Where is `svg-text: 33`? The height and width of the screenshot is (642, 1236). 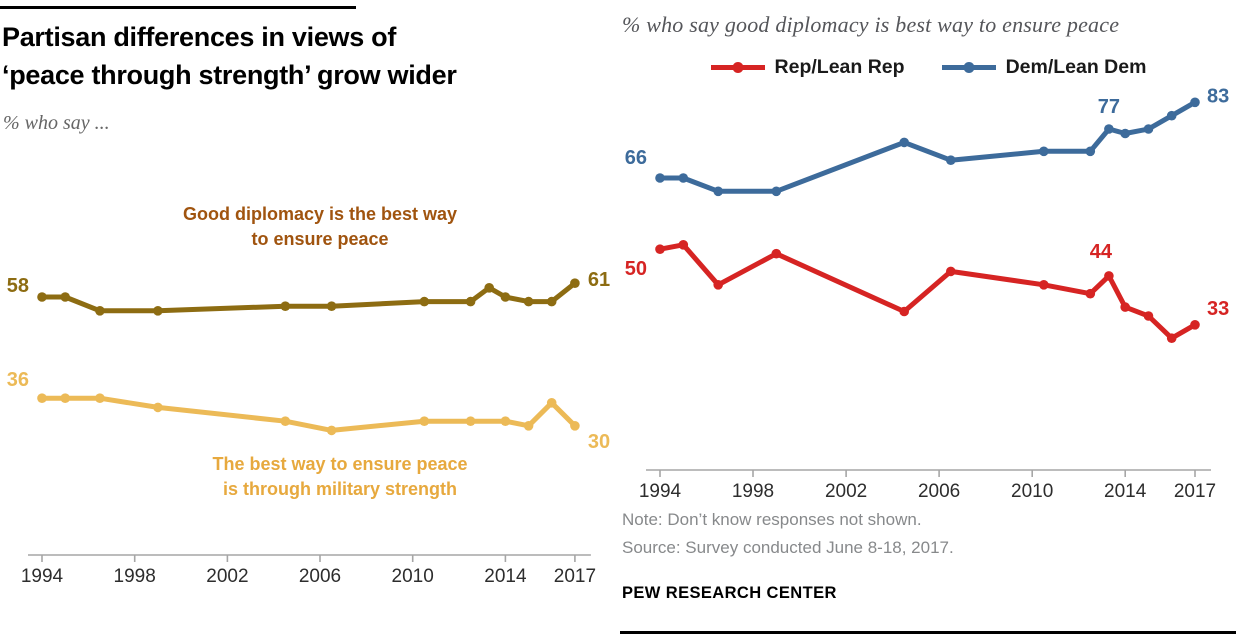
svg-text: 33 is located at coordinates (1218, 309).